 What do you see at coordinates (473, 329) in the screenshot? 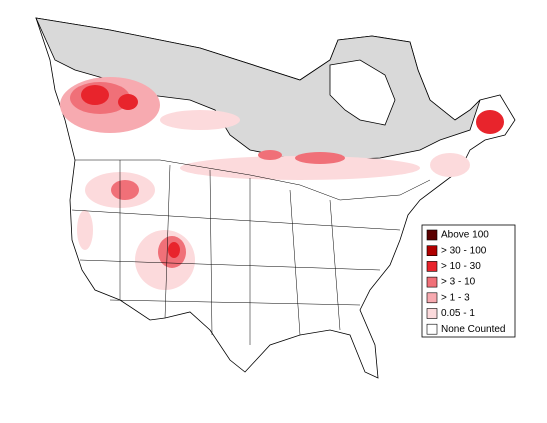
I see `legend-label: None Counted` at bounding box center [473, 329].